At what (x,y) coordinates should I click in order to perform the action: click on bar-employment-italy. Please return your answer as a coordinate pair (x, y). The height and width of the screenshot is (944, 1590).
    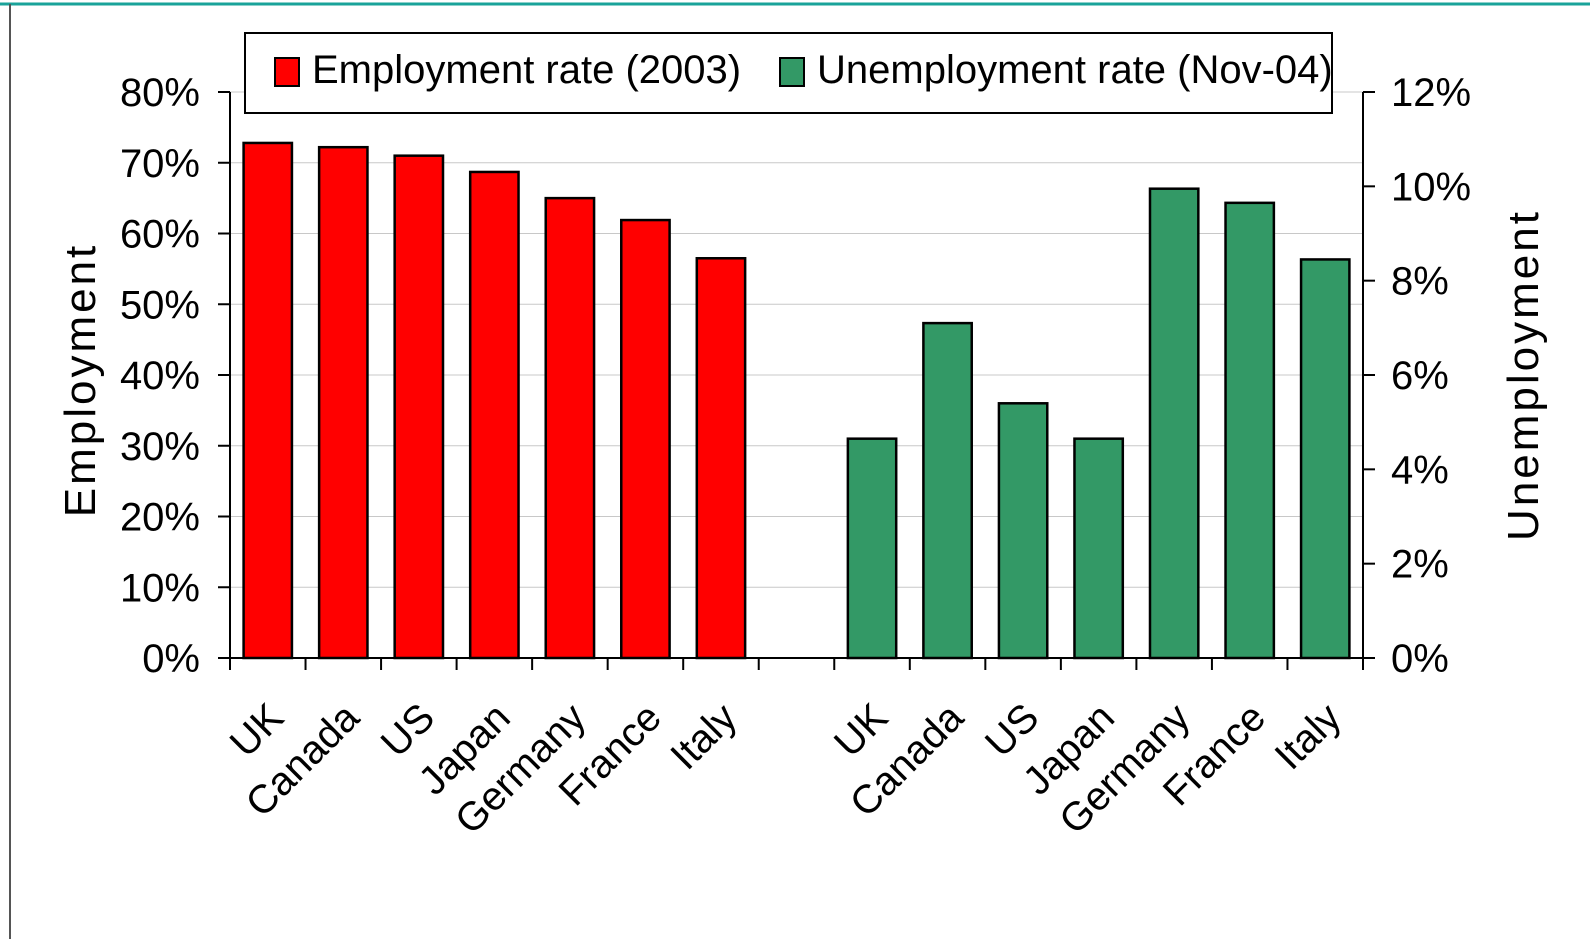
    Looking at the image, I should click on (721, 458).